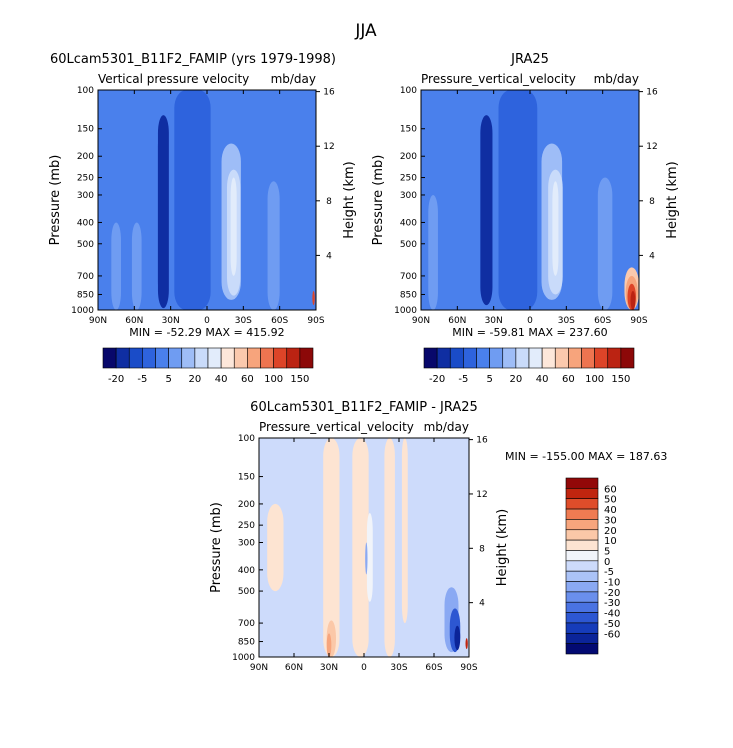 The width and height of the screenshot is (733, 748). Describe the element at coordinates (85, 179) in the screenshot. I see `y-tick-label: 250` at that location.